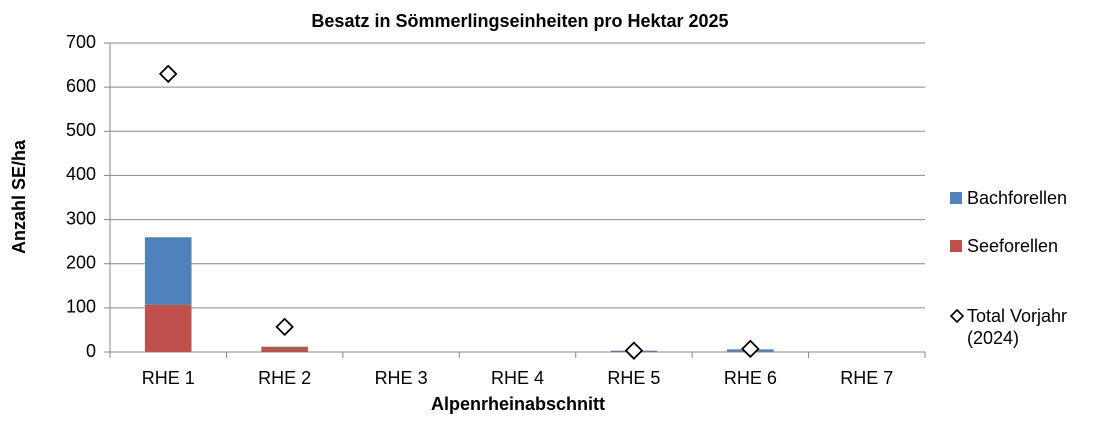 This screenshot has height=443, width=1118. I want to click on y-tick-label: 300, so click(81, 218).